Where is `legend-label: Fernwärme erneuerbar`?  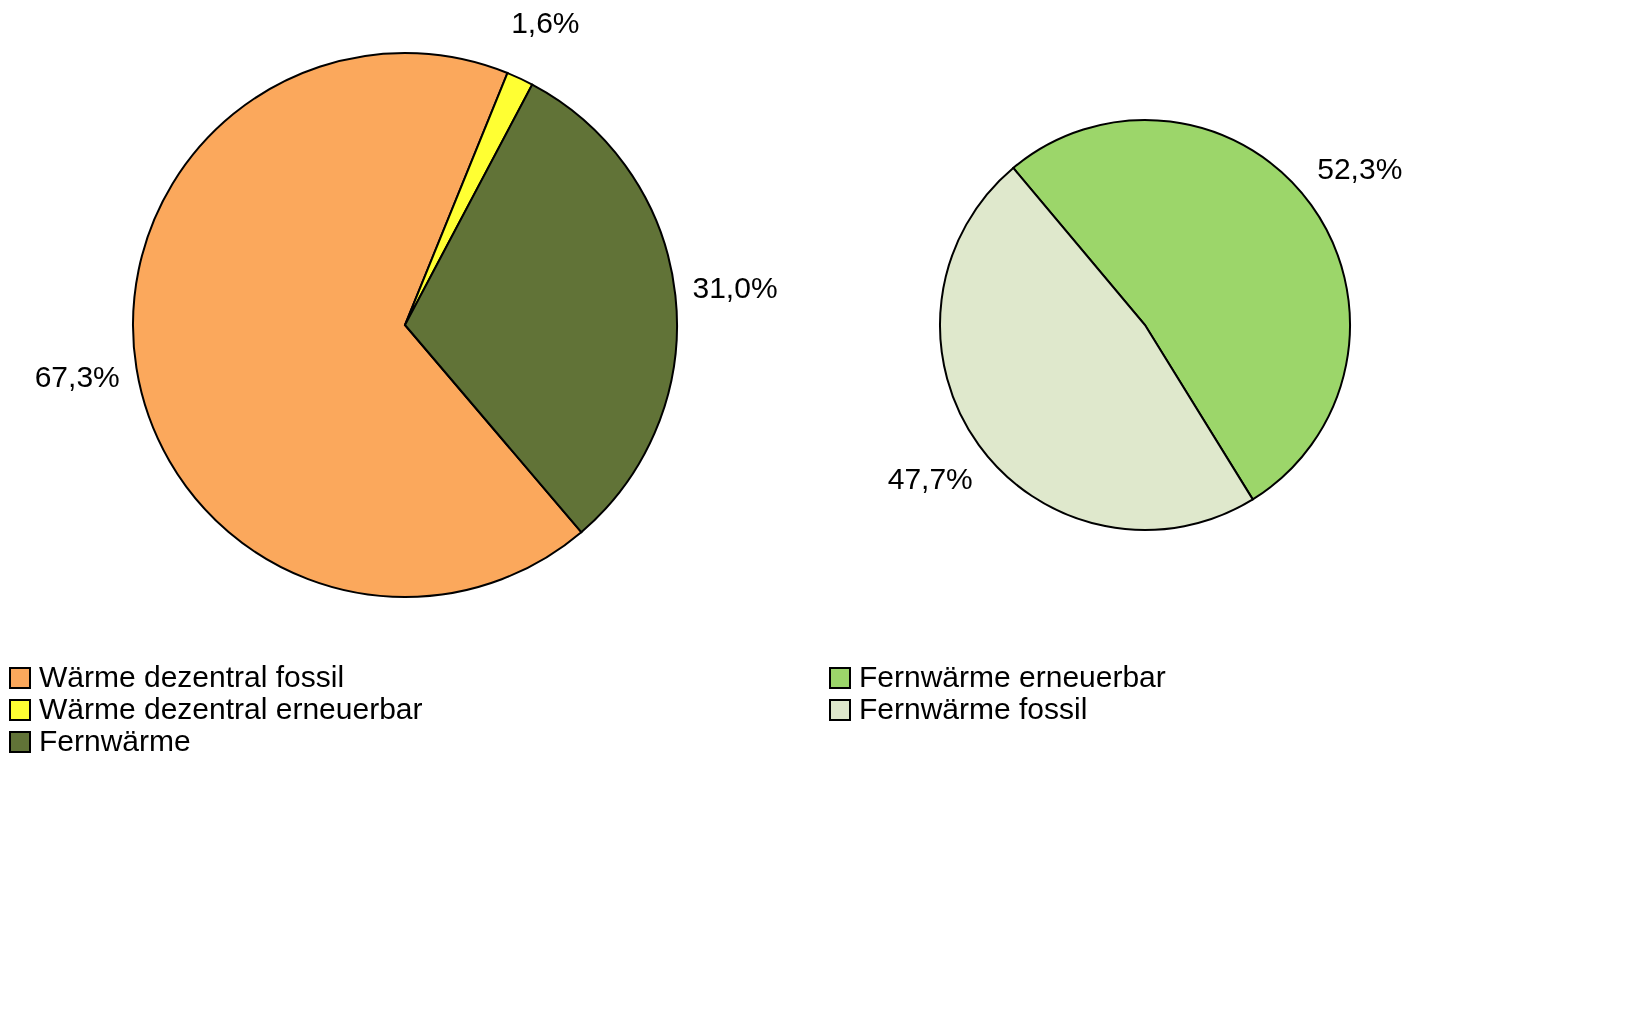 legend-label: Fernwärme erneuerbar is located at coordinates (1012, 676).